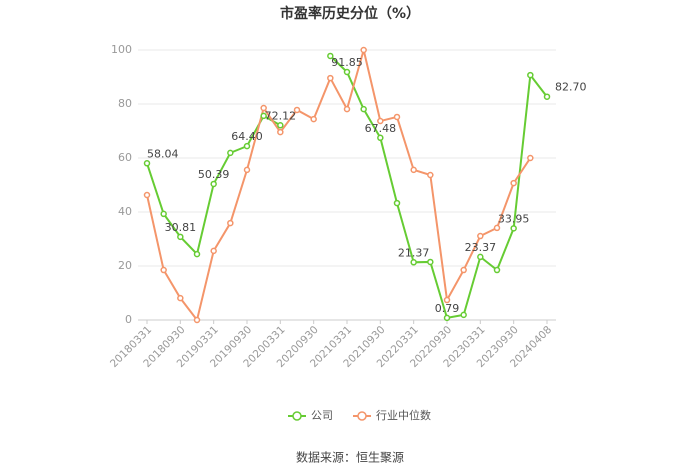 The height and width of the screenshot is (474, 700). What do you see at coordinates (481, 247) in the screenshot?
I see `data-label: 23.37` at bounding box center [481, 247].